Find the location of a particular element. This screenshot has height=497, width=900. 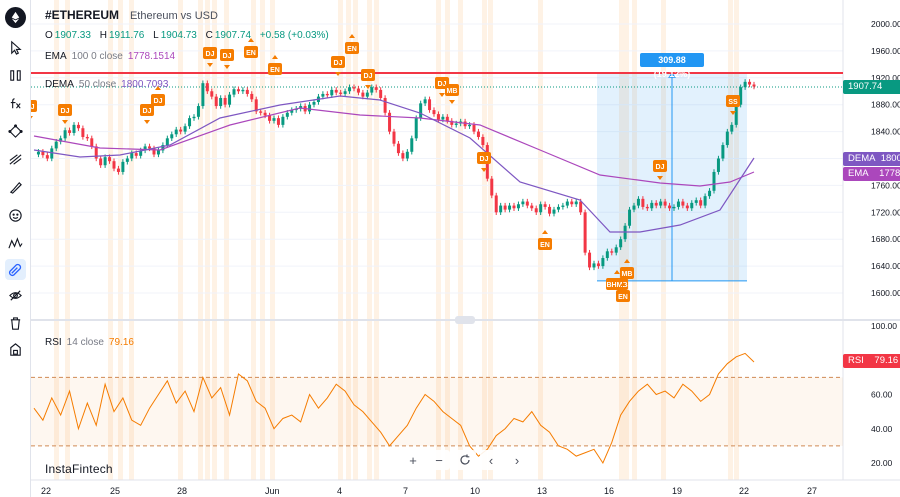

signal-badge-label: BHMB is located at coordinates (617, 285).